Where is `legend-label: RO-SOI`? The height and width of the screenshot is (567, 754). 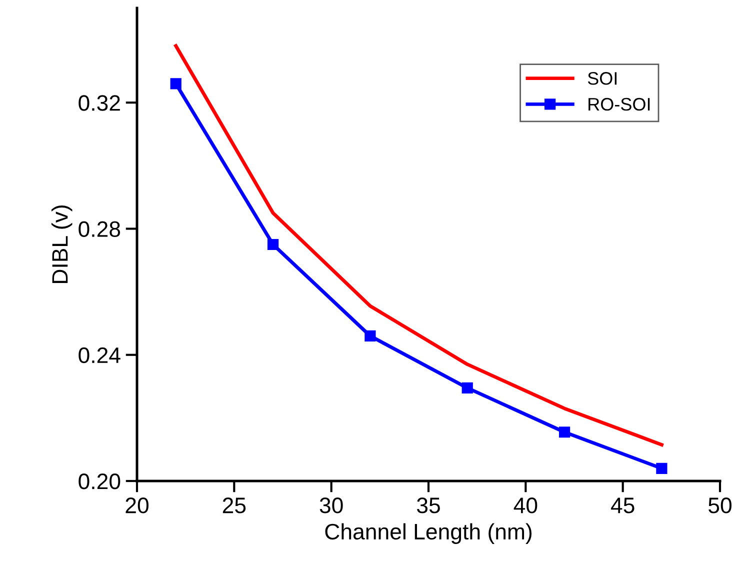
legend-label: RO-SOI is located at coordinates (619, 104).